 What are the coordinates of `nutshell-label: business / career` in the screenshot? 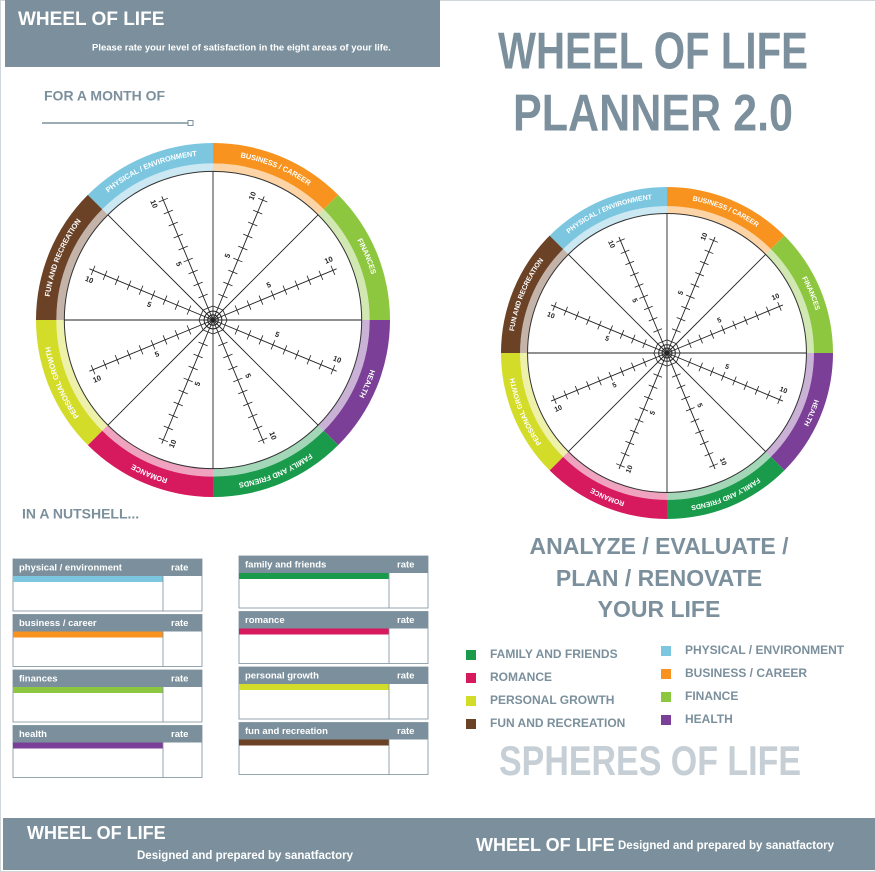 It's located at (58, 623).